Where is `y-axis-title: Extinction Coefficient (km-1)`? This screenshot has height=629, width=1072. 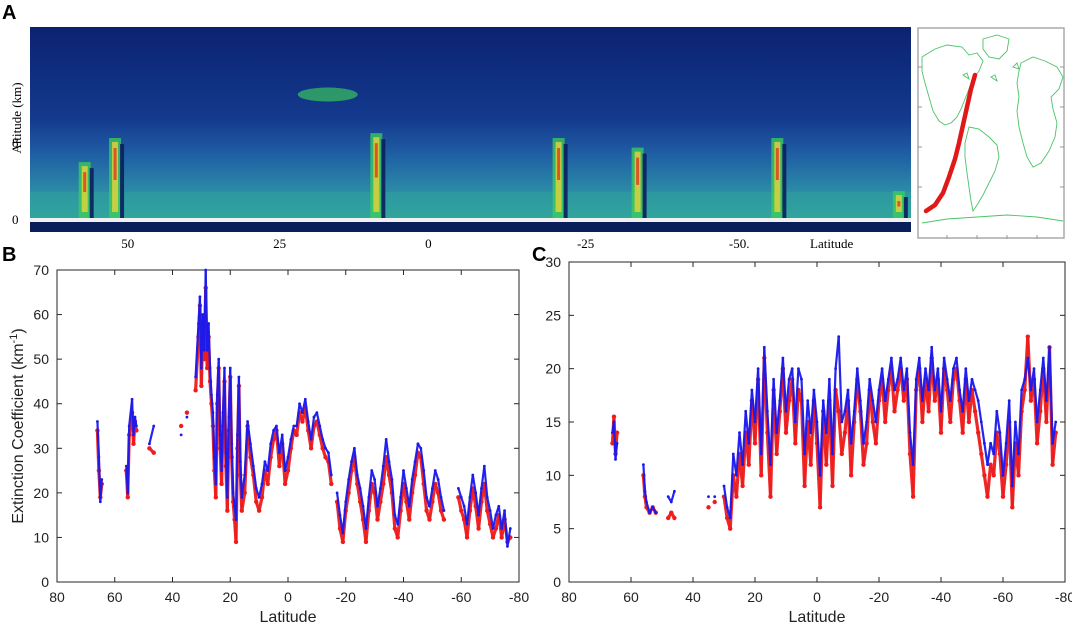
y-axis-title: Extinction Coefficient (km-1) is located at coordinates (17, 425).